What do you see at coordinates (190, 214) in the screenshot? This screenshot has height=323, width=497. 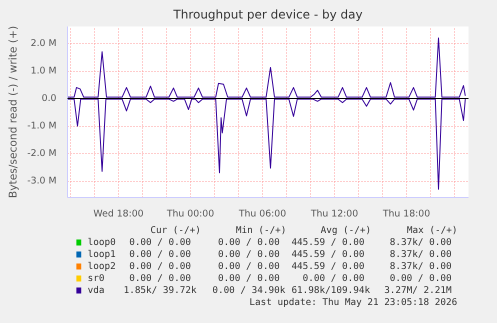 I see `x-tick-label: Thu 00:00` at bounding box center [190, 214].